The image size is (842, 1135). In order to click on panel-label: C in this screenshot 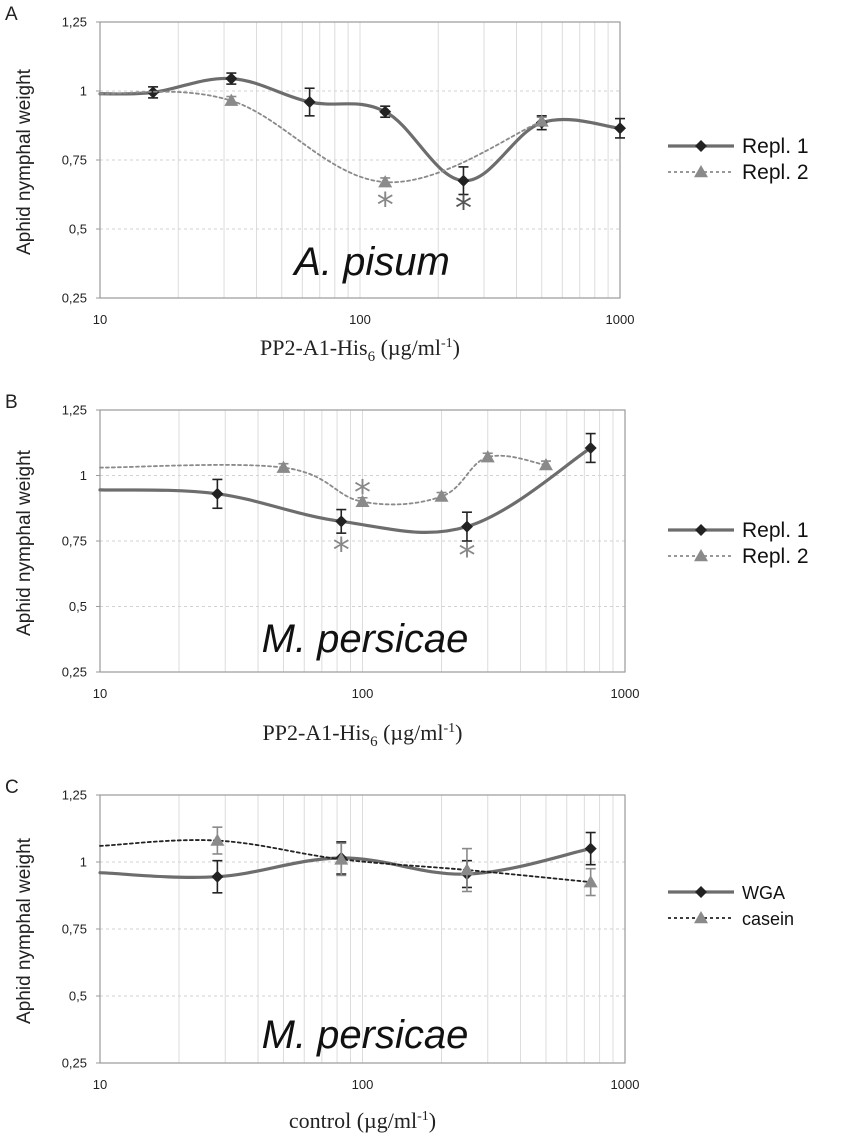, I will do `click(12, 787)`.